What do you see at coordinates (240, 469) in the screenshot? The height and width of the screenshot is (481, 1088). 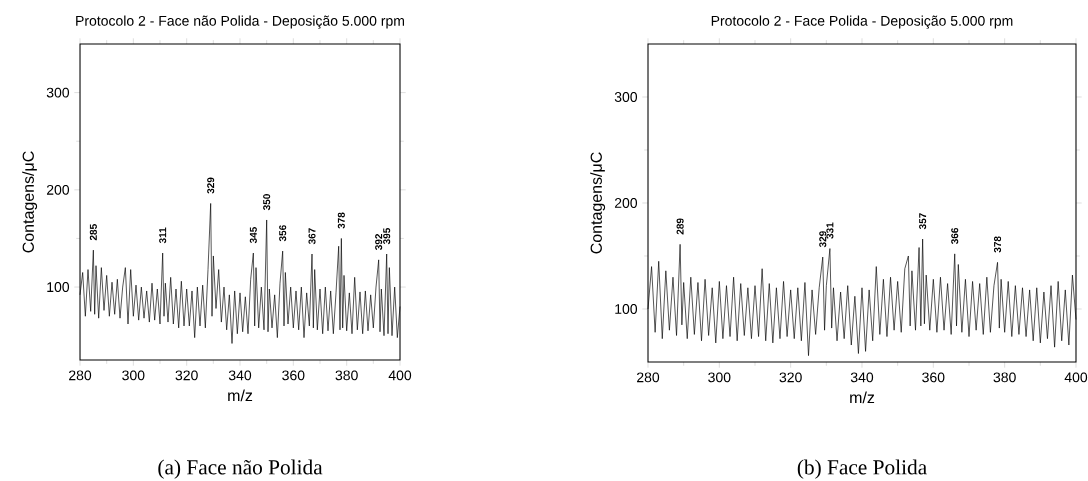 I see `text: (a) Face não Polida` at bounding box center [240, 469].